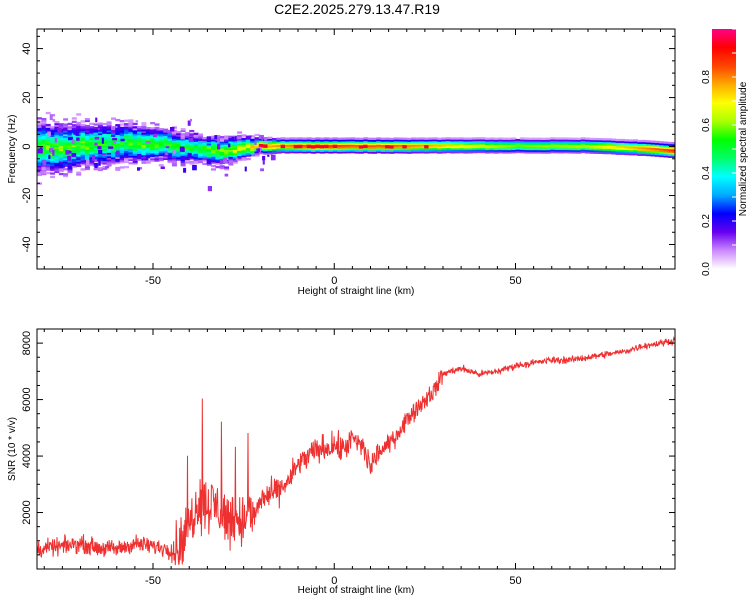 Image resolution: width=750 pixels, height=600 pixels. I want to click on snr-y-tick-label: 4000, so click(27, 456).